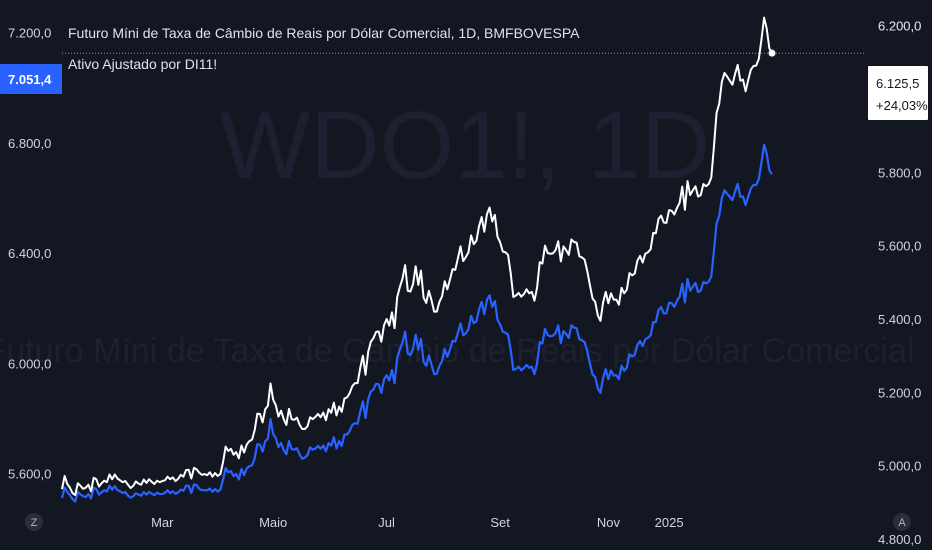 The width and height of the screenshot is (932, 550). I want to click on left-value-badge-text: 7.051,4, so click(30, 79).